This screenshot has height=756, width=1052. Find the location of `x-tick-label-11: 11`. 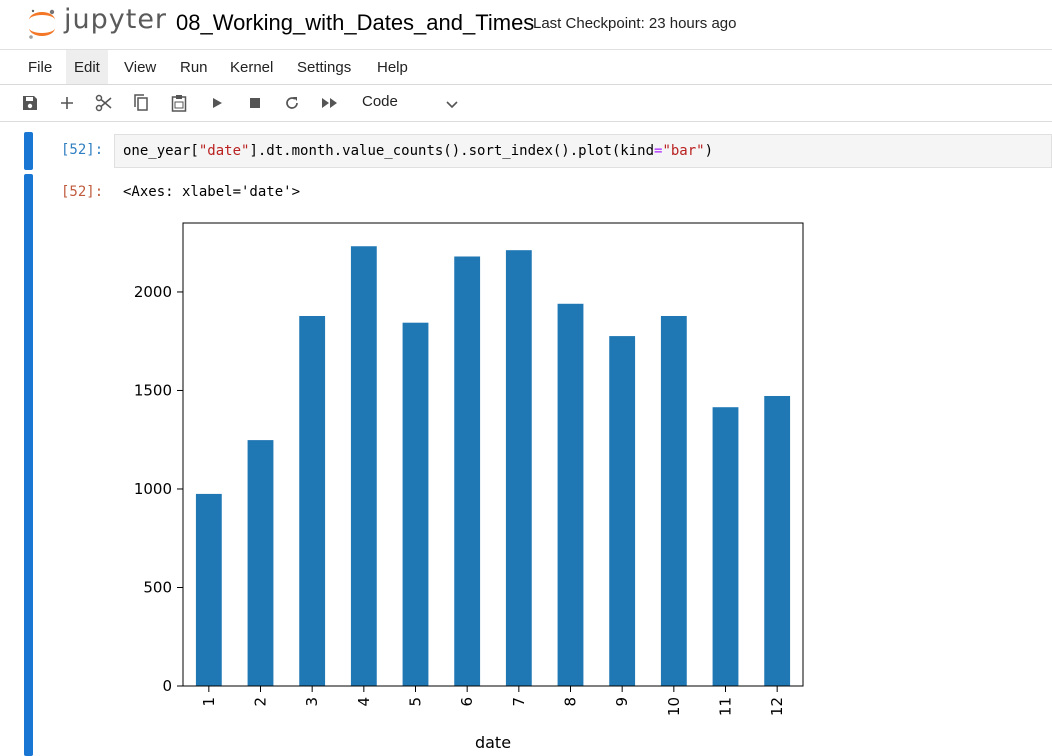

x-tick-label-11: 11 is located at coordinates (726, 706).